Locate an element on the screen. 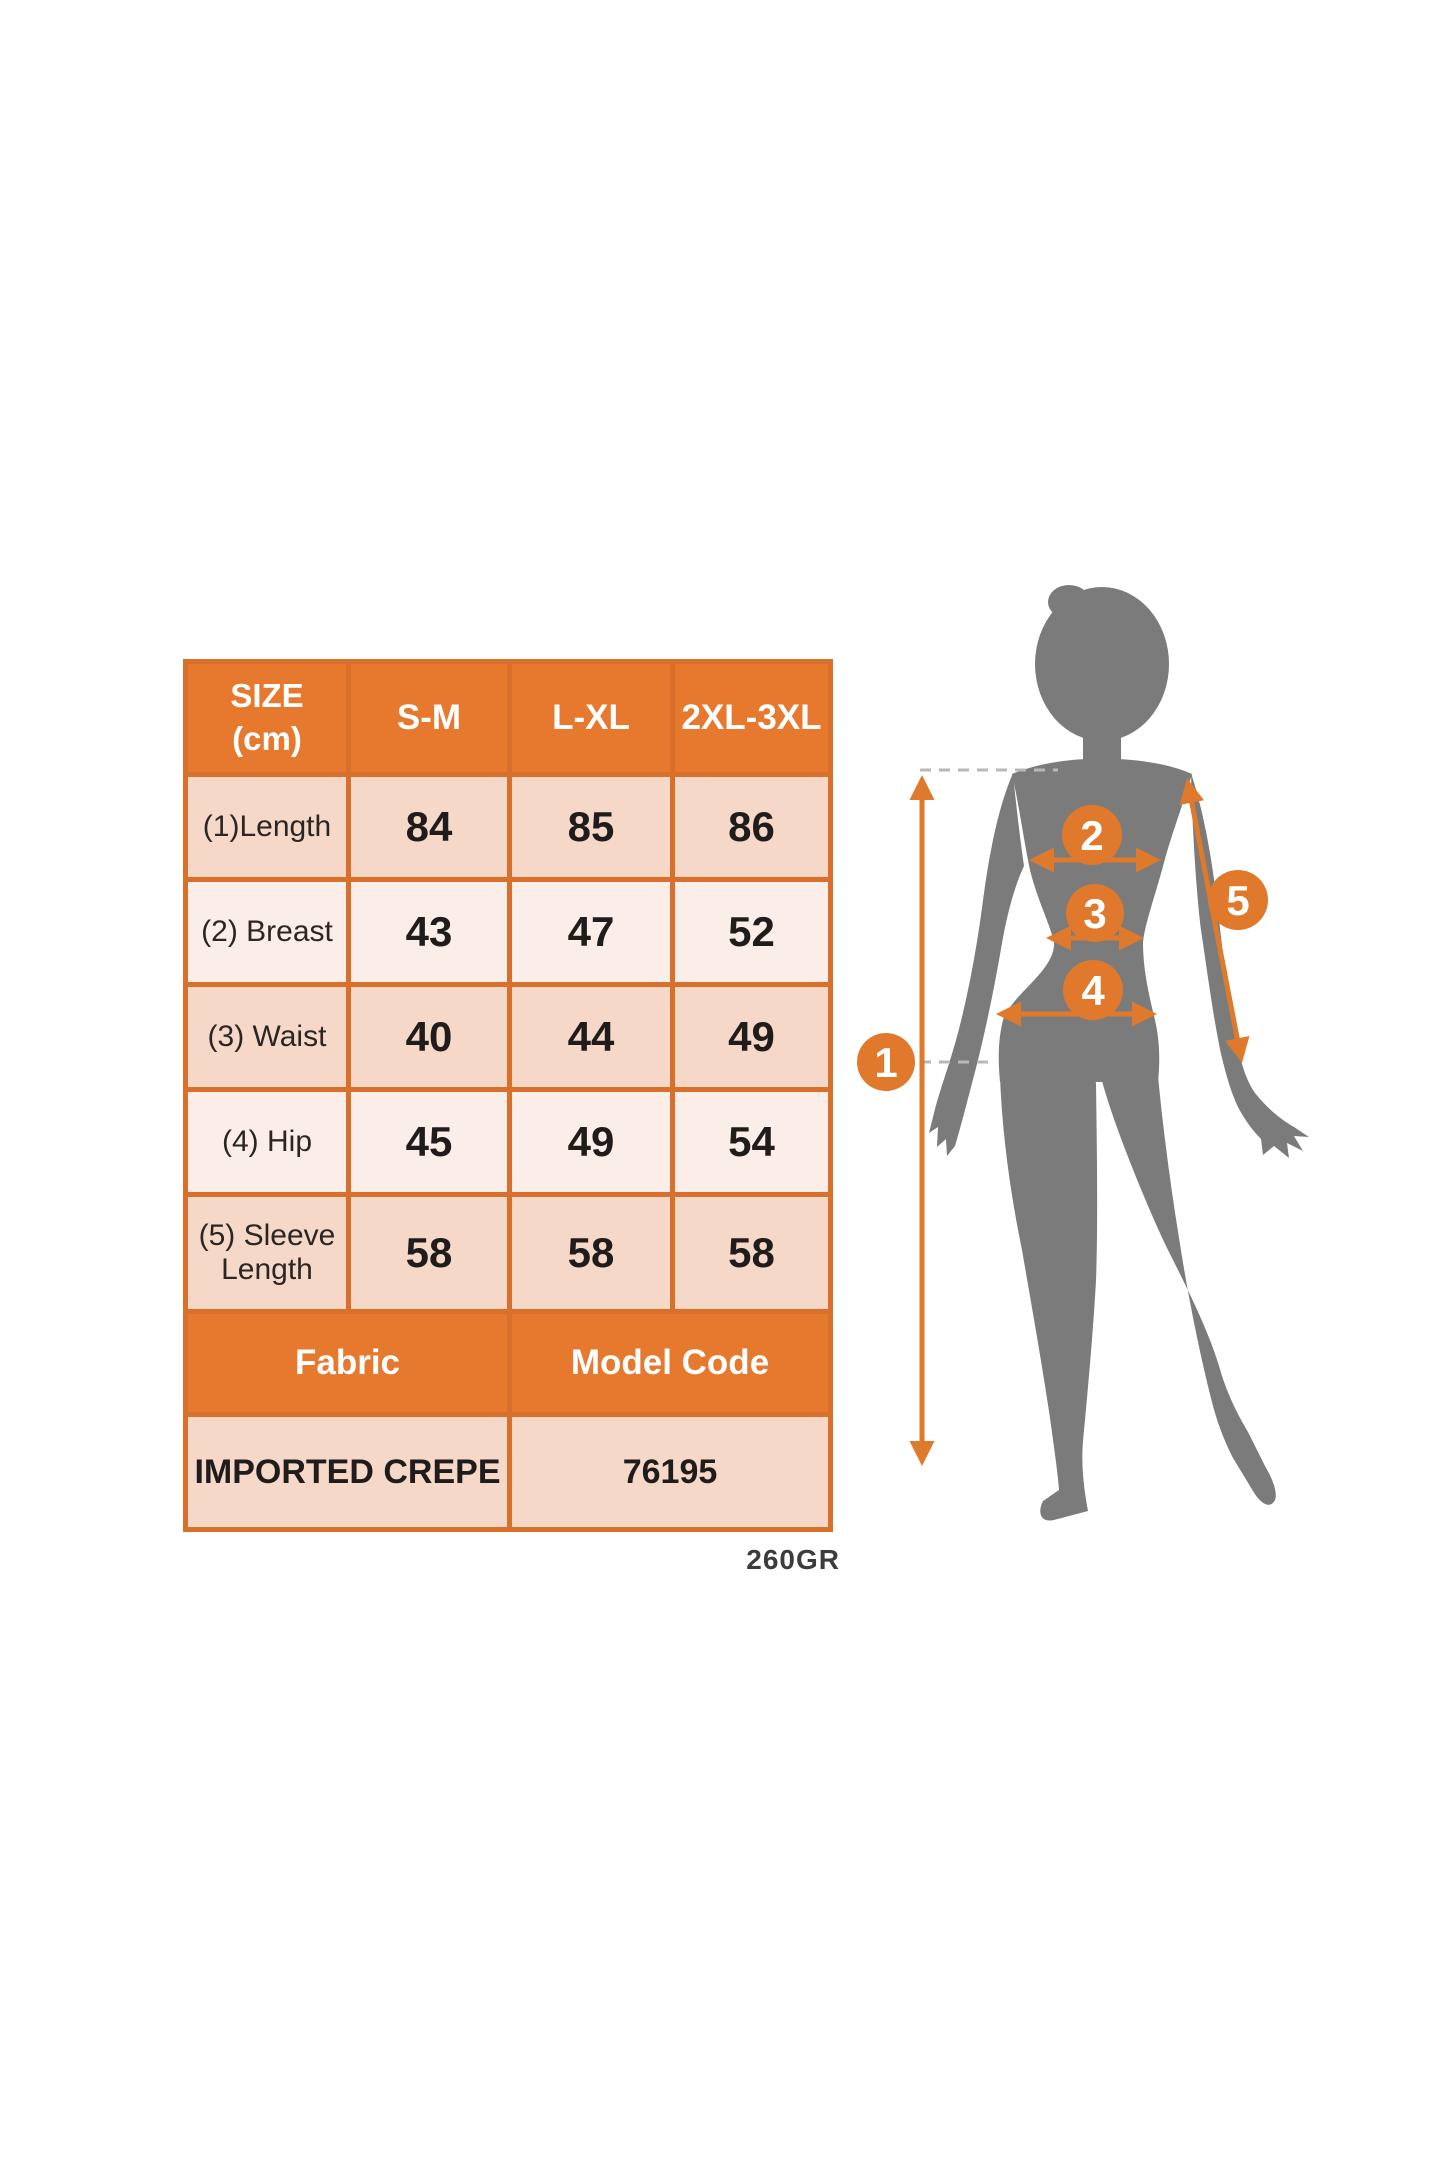 Image resolution: width=1440 pixels, height=2160 pixels. header-col-lxl: L-XL is located at coordinates (591, 718).